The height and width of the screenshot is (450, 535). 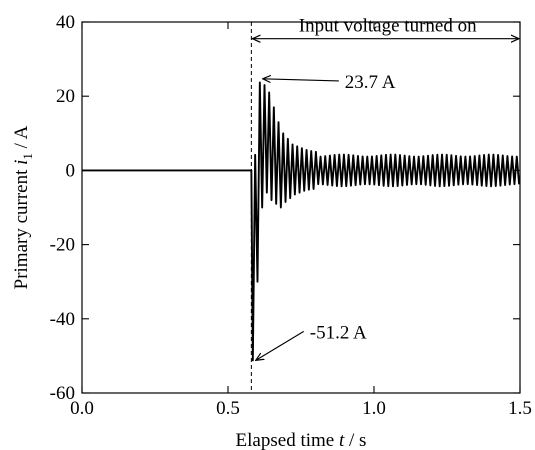 What do you see at coordinates (228, 408) in the screenshot?
I see `x-tick-label: 0.5` at bounding box center [228, 408].